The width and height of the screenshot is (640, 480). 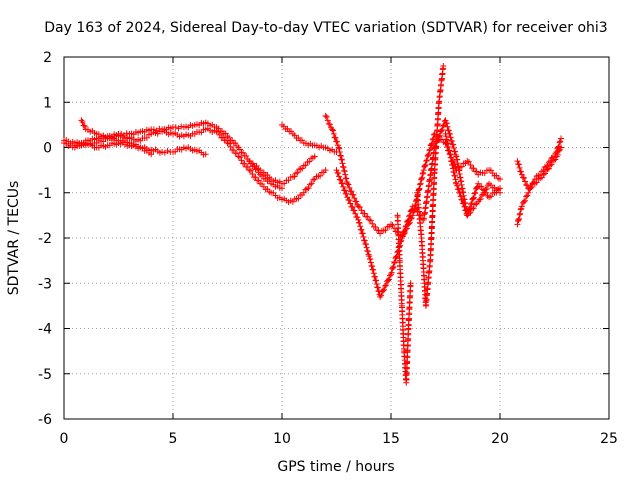 What do you see at coordinates (45, 239) in the screenshot?
I see `y-tick-label: -2` at bounding box center [45, 239].